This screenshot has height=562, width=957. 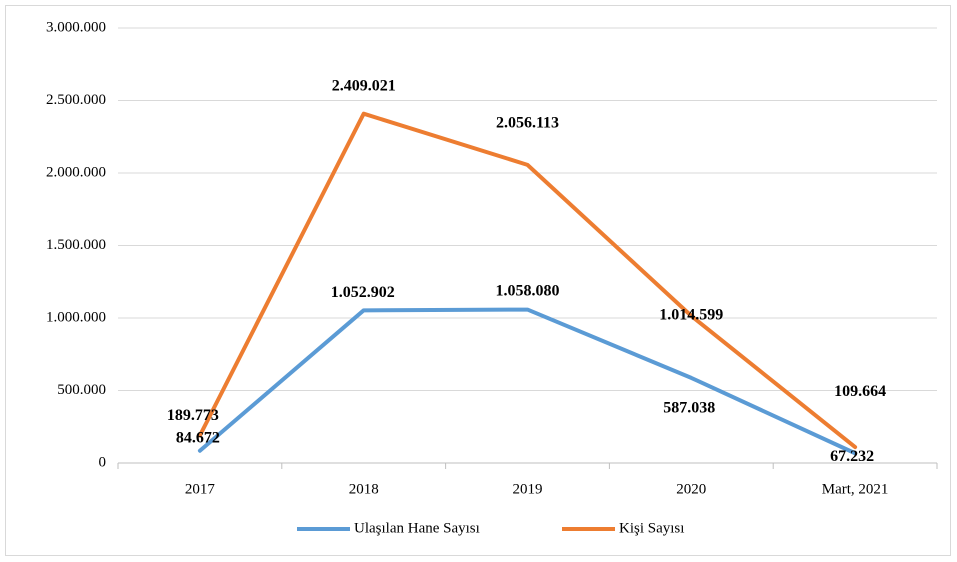 What do you see at coordinates (76, 172) in the screenshot?
I see `y-tick-label: 2.000.000` at bounding box center [76, 172].